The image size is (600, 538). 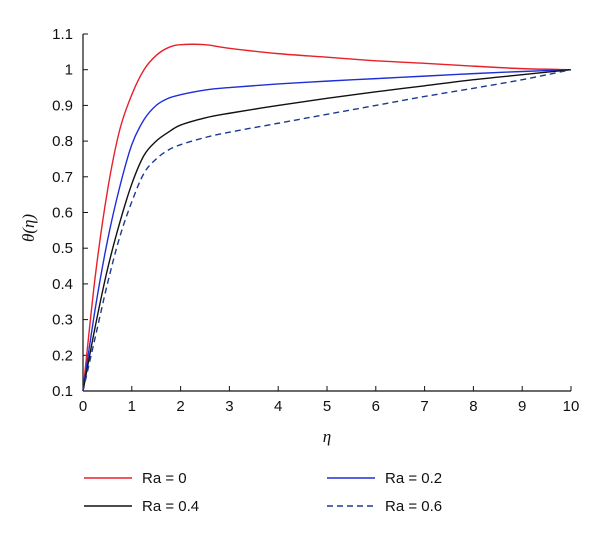 What do you see at coordinates (83, 406) in the screenshot?
I see `x-tick-label: 0` at bounding box center [83, 406].